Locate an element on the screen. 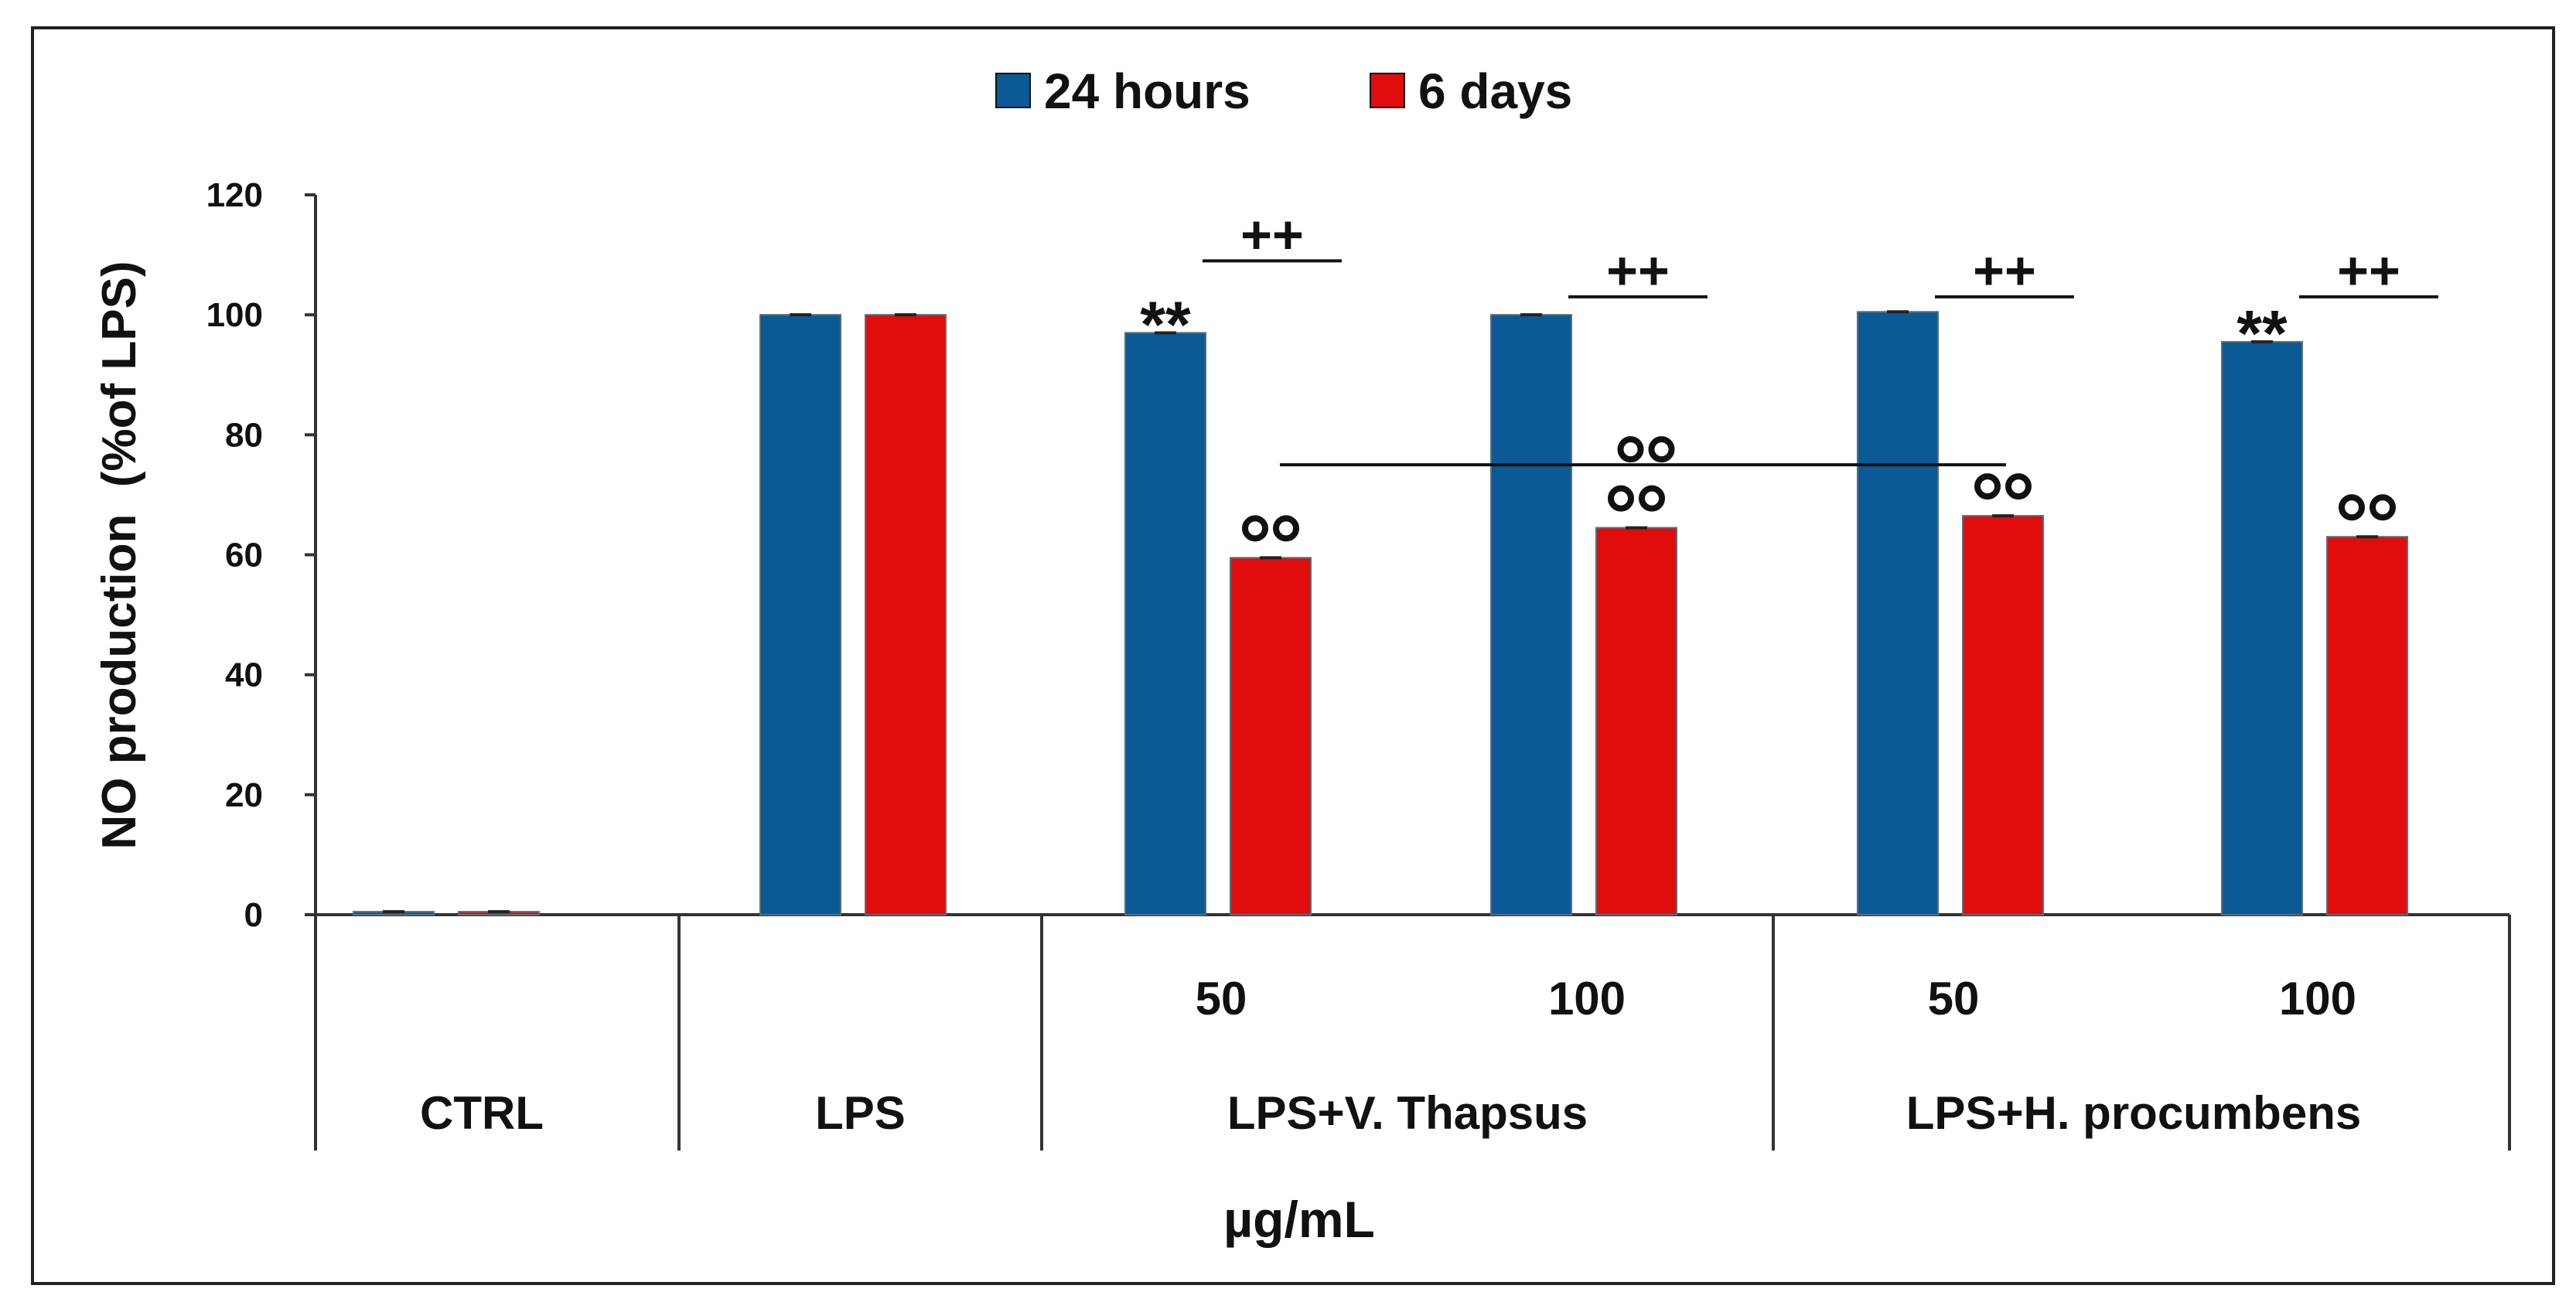 This screenshot has height=1316, width=2576. legend-item-24-hours: 24 hours is located at coordinates (1122, 91).